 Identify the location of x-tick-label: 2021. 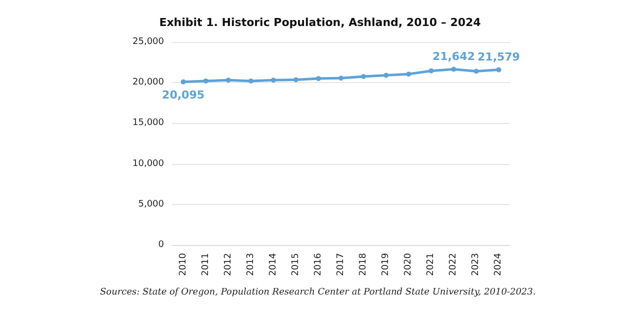
(431, 264).